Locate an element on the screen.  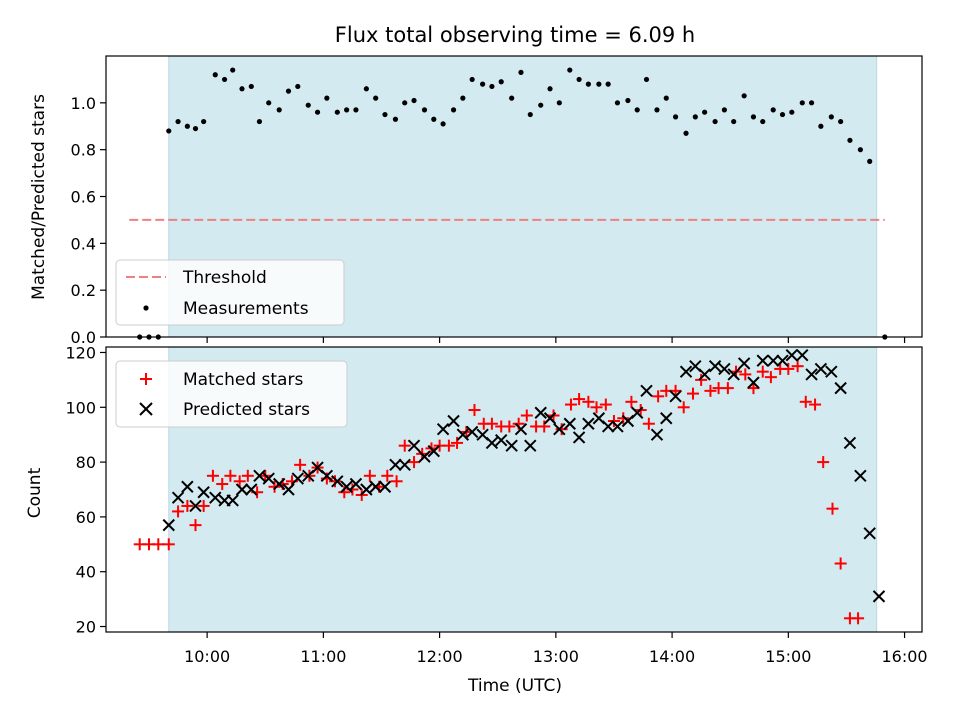
top-ytick-label: 0.4 is located at coordinates (83, 243).